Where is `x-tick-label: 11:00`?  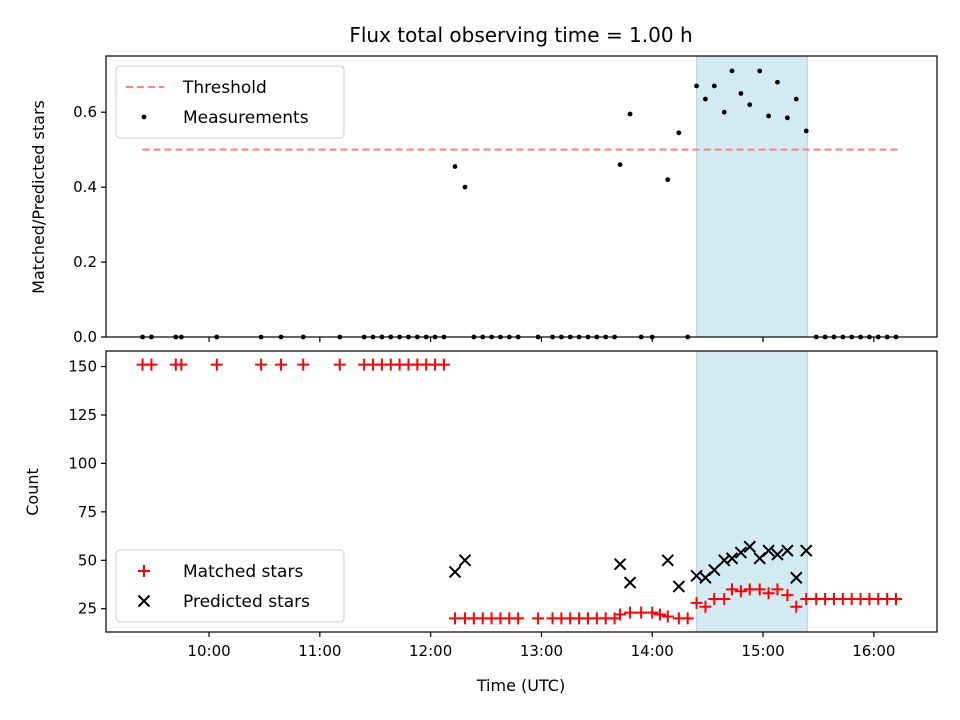 x-tick-label: 11:00 is located at coordinates (319, 651).